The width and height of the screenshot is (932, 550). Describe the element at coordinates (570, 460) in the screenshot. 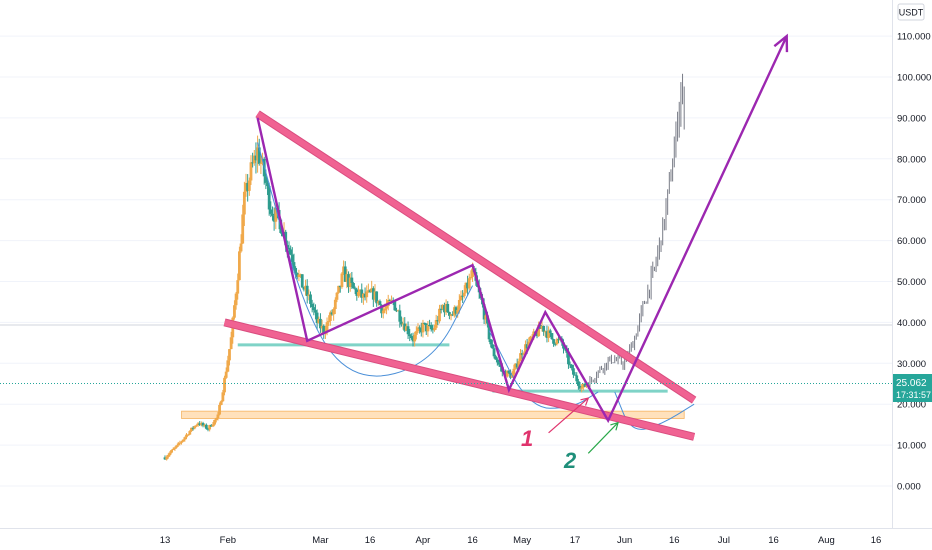

I see `annotation-label-2: 2` at that location.